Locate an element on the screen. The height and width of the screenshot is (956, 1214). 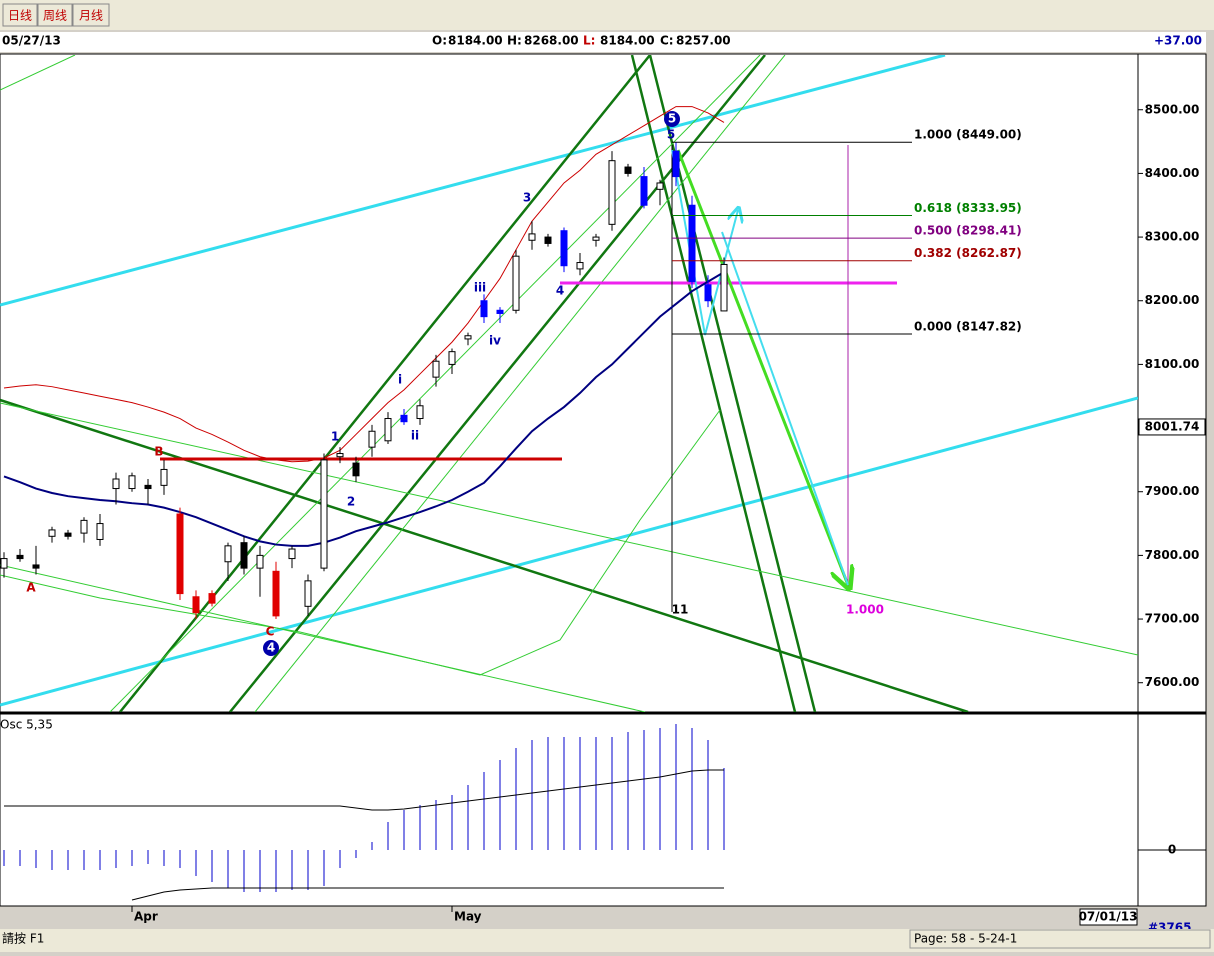
osc-title: Osc 5,35 is located at coordinates (26, 725).